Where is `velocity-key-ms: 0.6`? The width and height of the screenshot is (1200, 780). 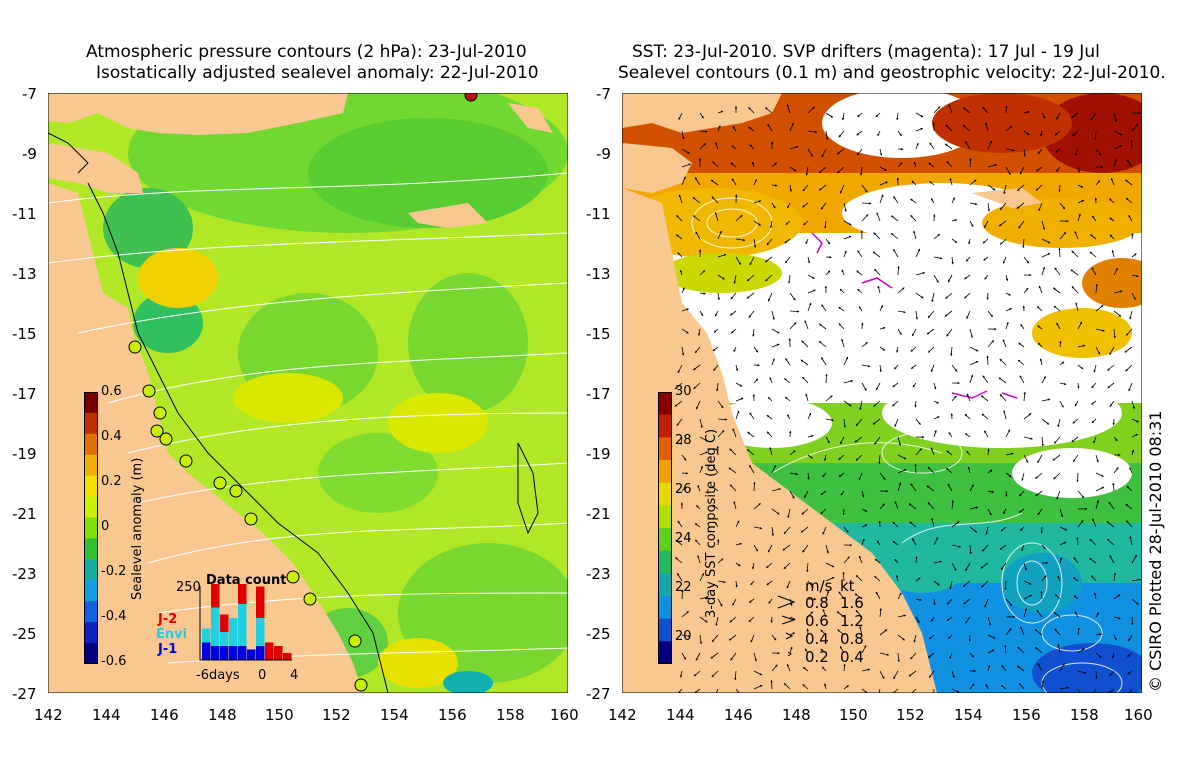
velocity-key-ms: 0.6 is located at coordinates (817, 621).